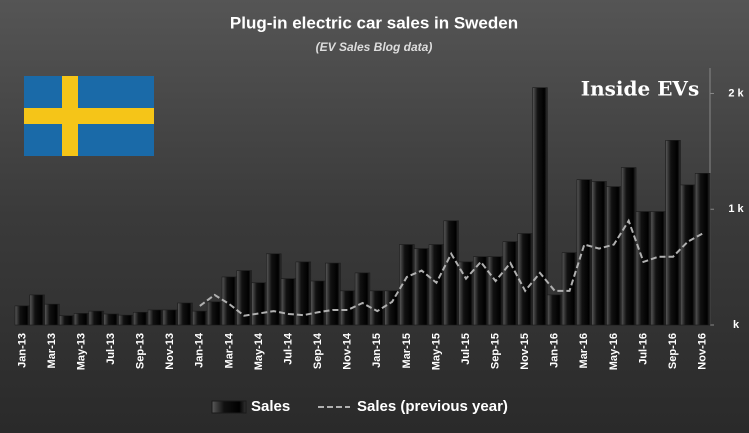 This screenshot has height=433, width=749. I want to click on flag, so click(89, 116).